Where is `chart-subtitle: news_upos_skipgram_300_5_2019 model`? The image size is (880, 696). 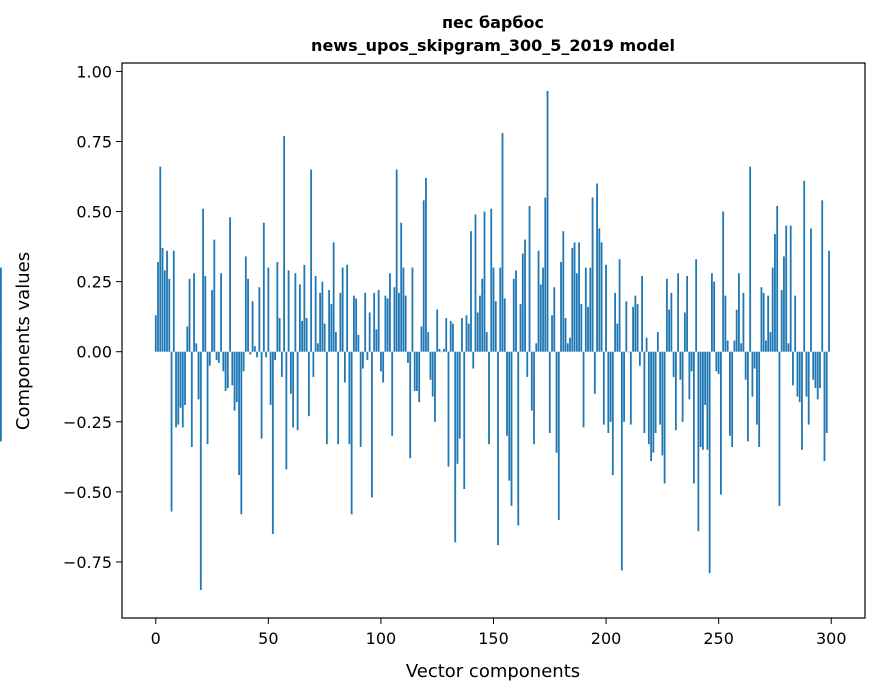 chart-subtitle: news_upos_skipgram_300_5_2019 model is located at coordinates (493, 45).